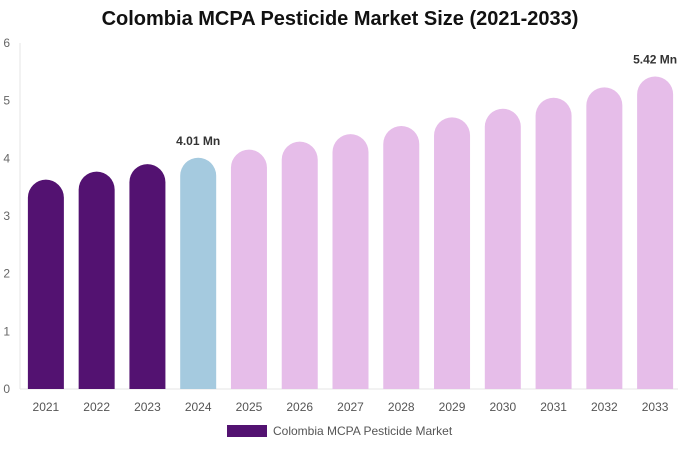  What do you see at coordinates (6, 216) in the screenshot?
I see `y-tick-label: 3` at bounding box center [6, 216].